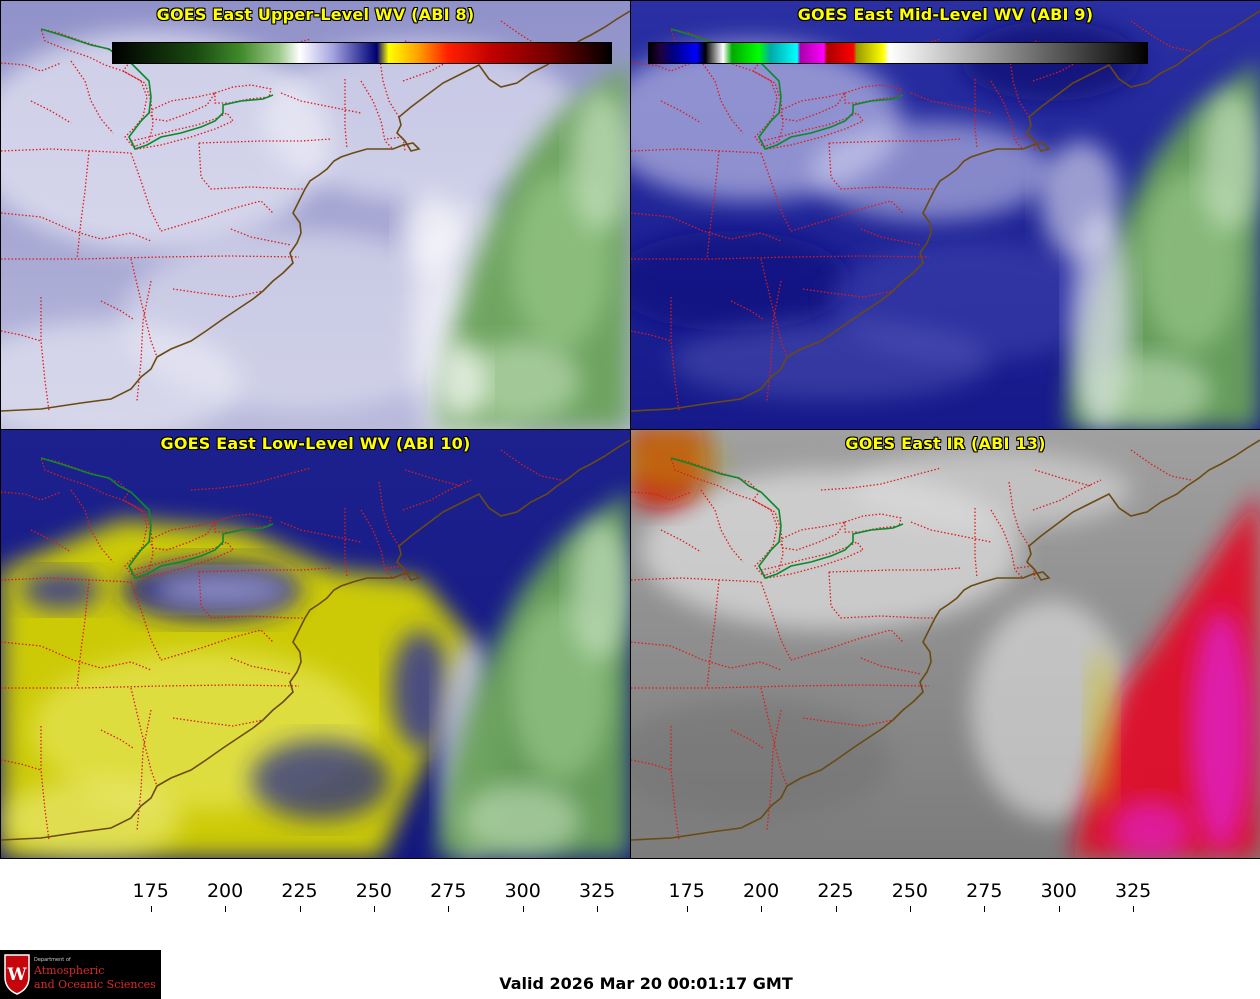  What do you see at coordinates (150, 891) in the screenshot?
I see `wv-tick-label: 175` at bounding box center [150, 891].